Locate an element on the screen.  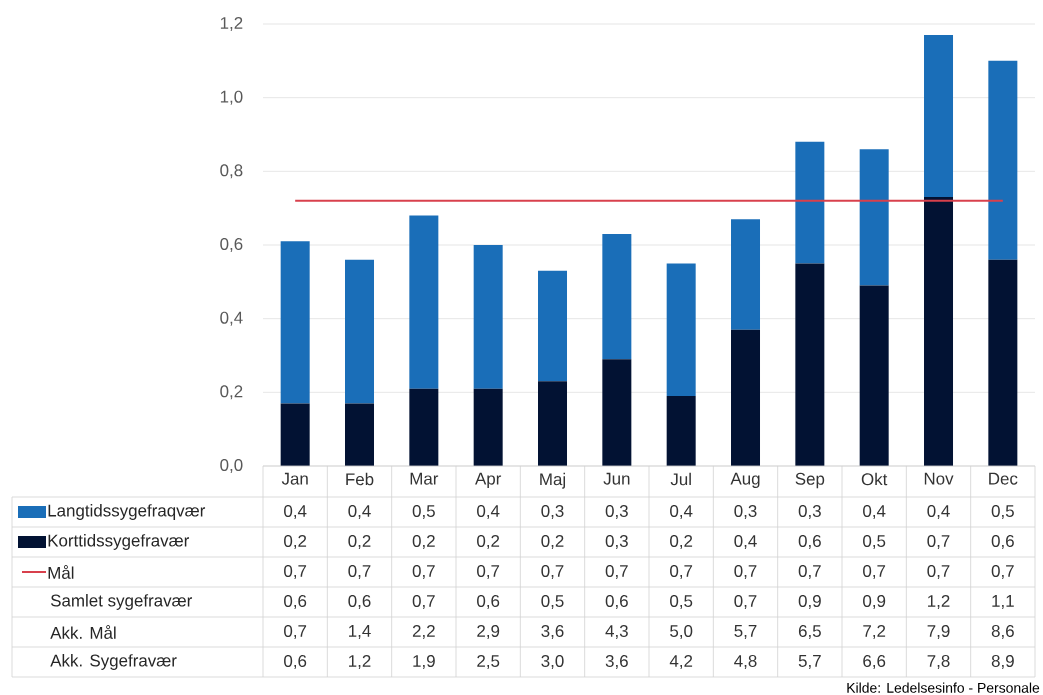
text: 1,9 is located at coordinates (424, 662).